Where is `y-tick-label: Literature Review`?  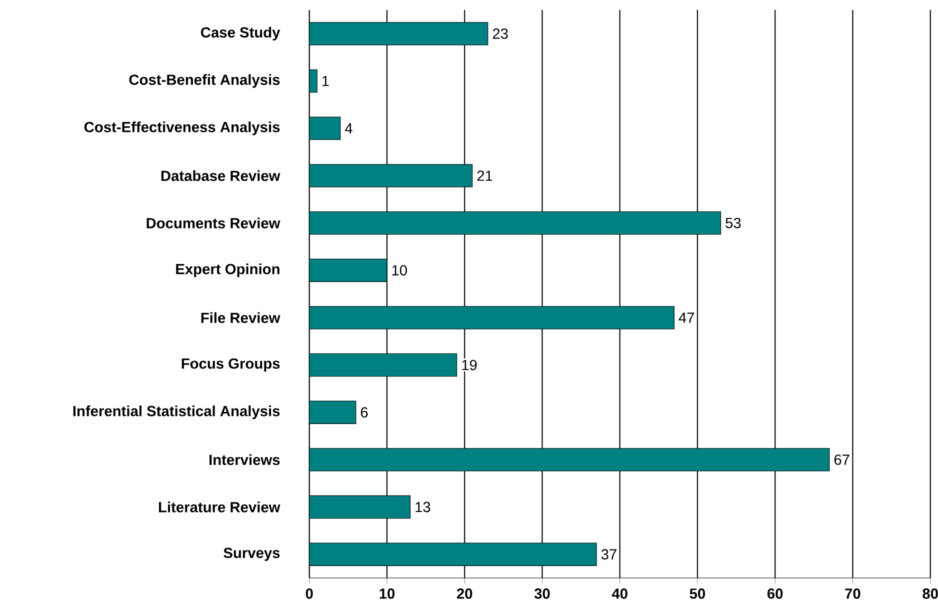 y-tick-label: Literature Review is located at coordinates (219, 507).